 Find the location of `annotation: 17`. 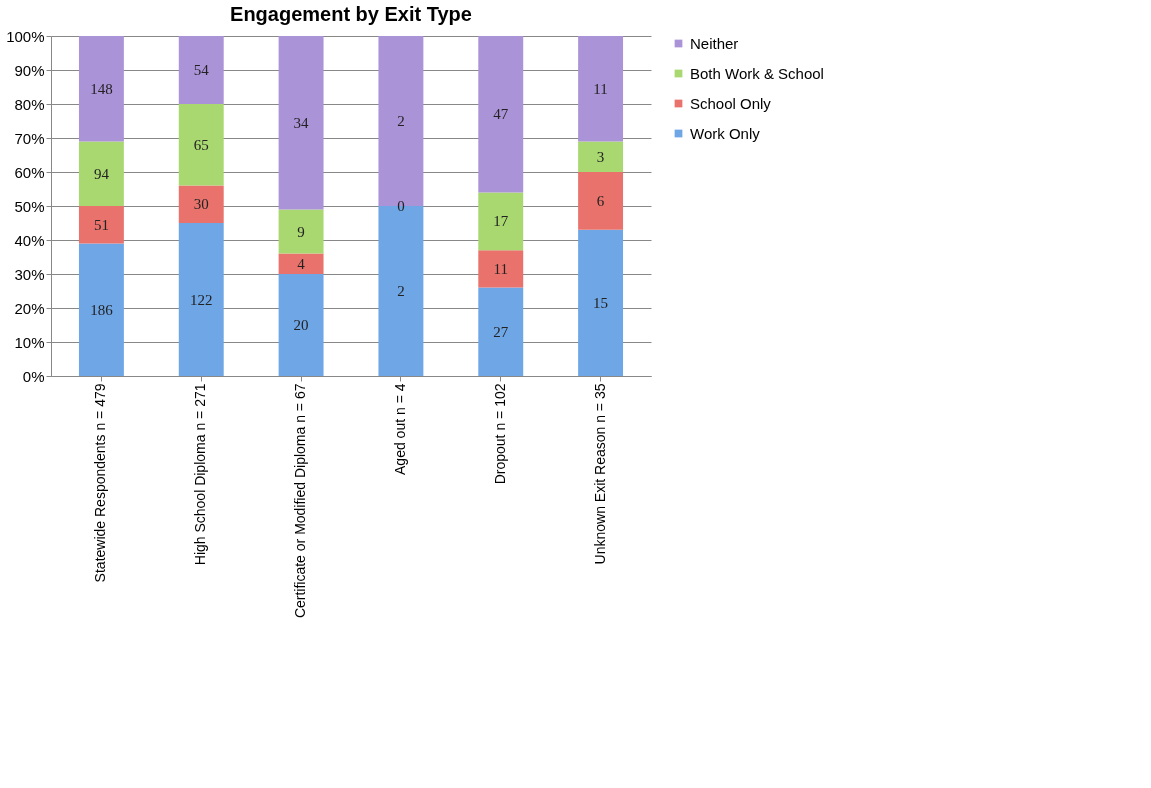

annotation: 17 is located at coordinates (501, 221).